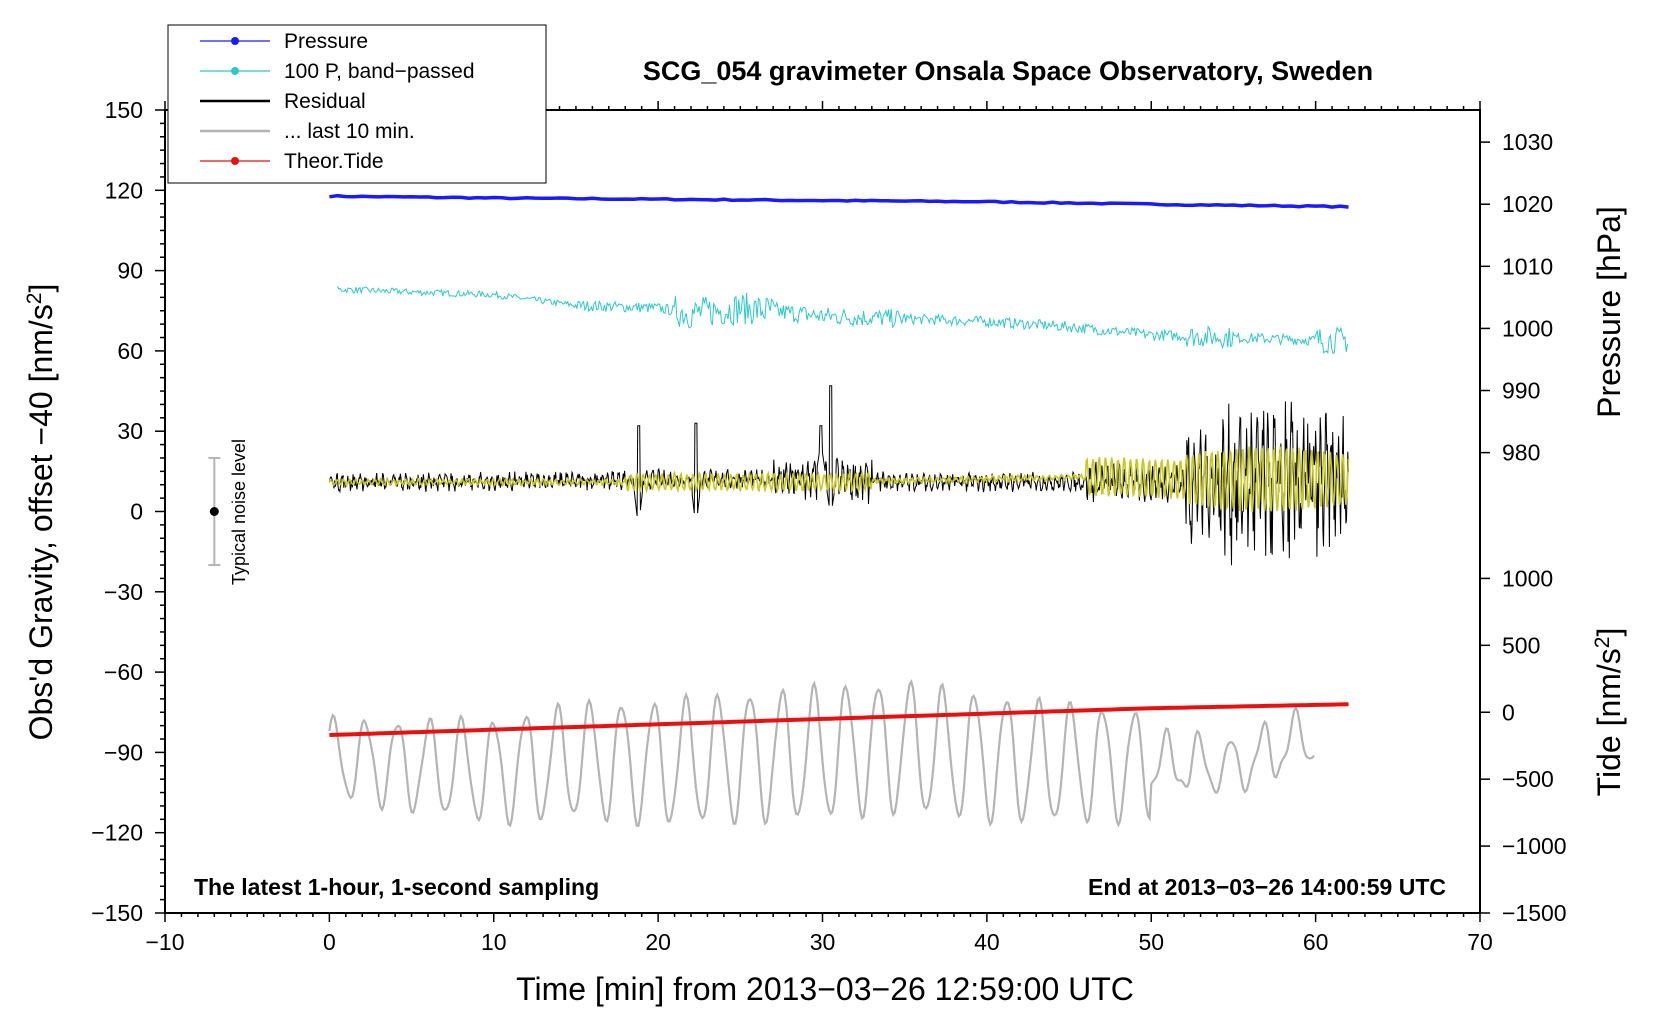 The height and width of the screenshot is (1020, 1660). Describe the element at coordinates (239, 512) in the screenshot. I see `noise-level-label: Typical noise level` at that location.